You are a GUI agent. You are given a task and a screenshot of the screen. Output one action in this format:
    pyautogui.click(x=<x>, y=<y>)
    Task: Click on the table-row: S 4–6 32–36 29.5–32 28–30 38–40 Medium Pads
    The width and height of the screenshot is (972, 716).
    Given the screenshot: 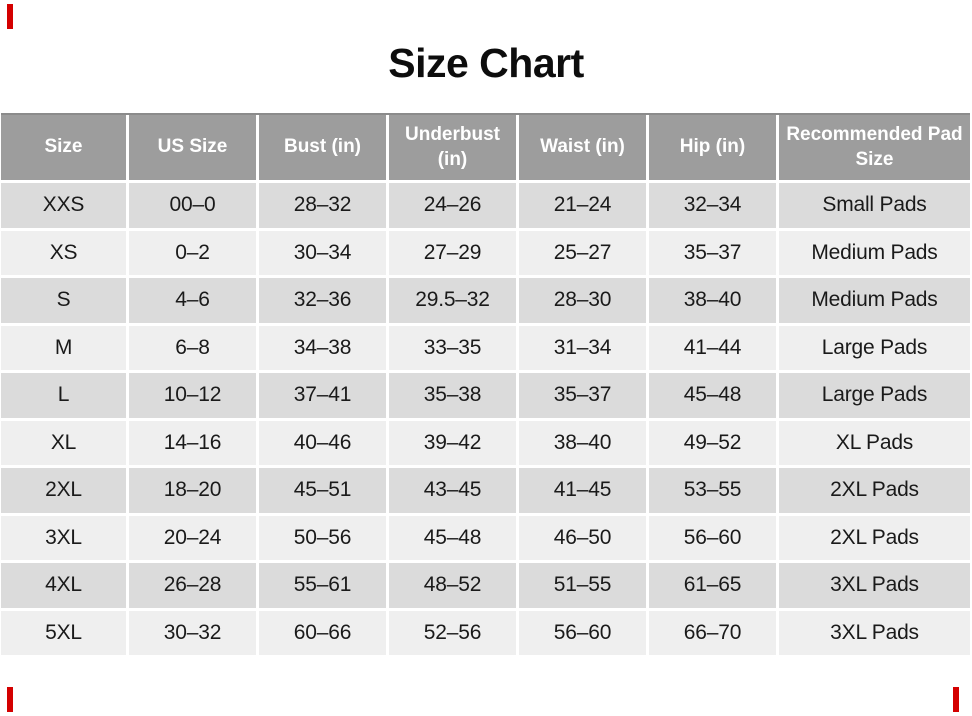 What is the action you would take?
    pyautogui.click(x=485, y=300)
    